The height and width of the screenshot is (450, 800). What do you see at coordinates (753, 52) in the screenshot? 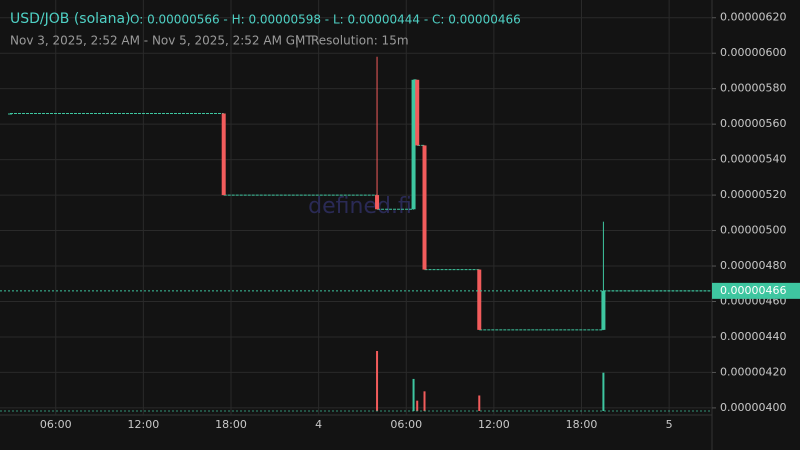
I see `y-tick-label: 0.00000600` at bounding box center [753, 52].